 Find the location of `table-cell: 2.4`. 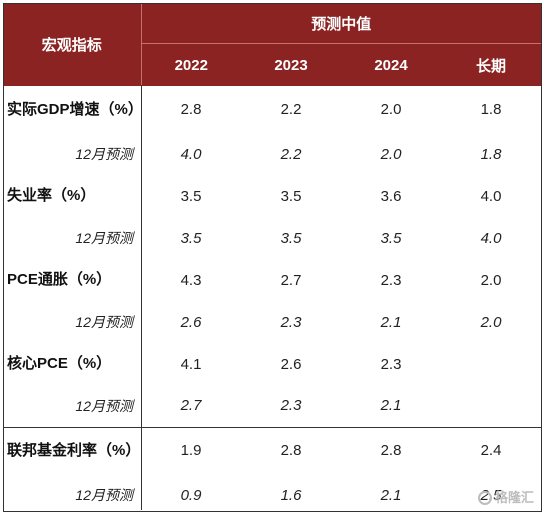

table-cell: 2.4 is located at coordinates (491, 450).